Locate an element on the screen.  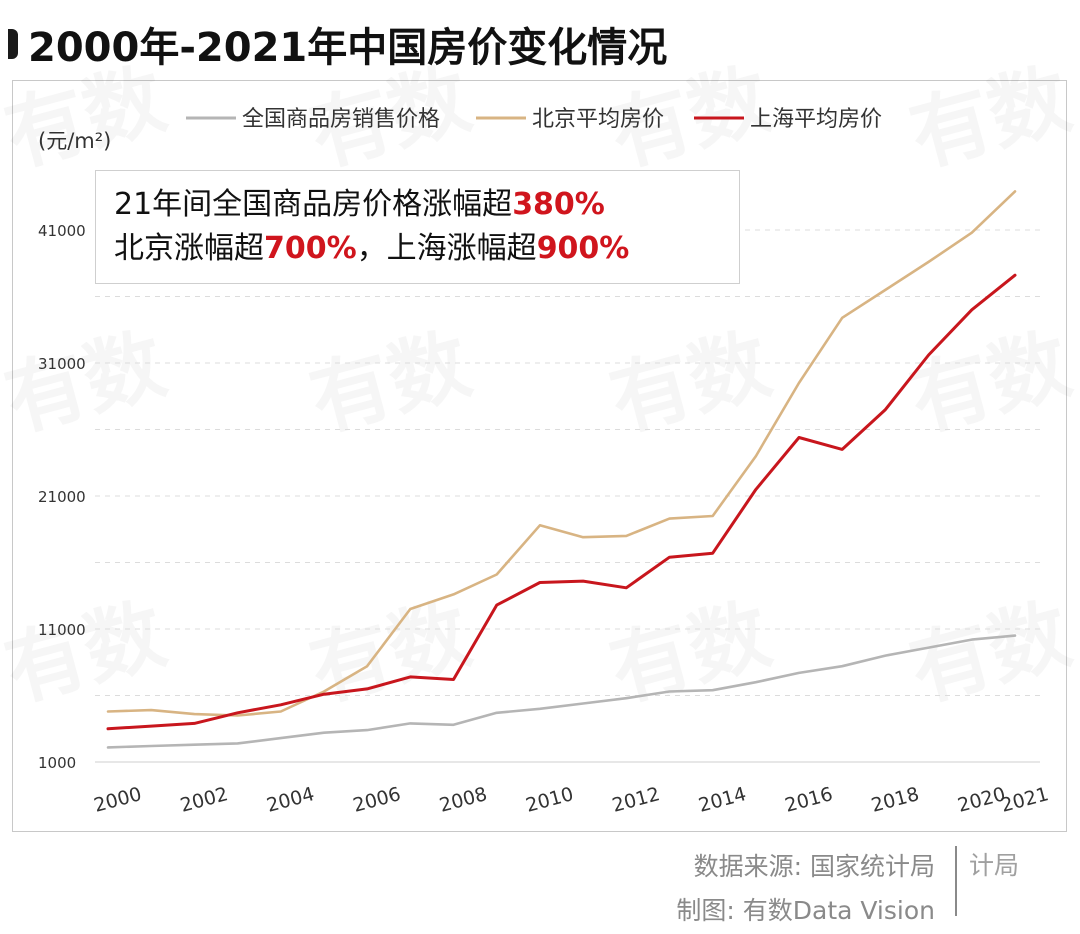
x-tick-label: 2002 is located at coordinates (204, 800).